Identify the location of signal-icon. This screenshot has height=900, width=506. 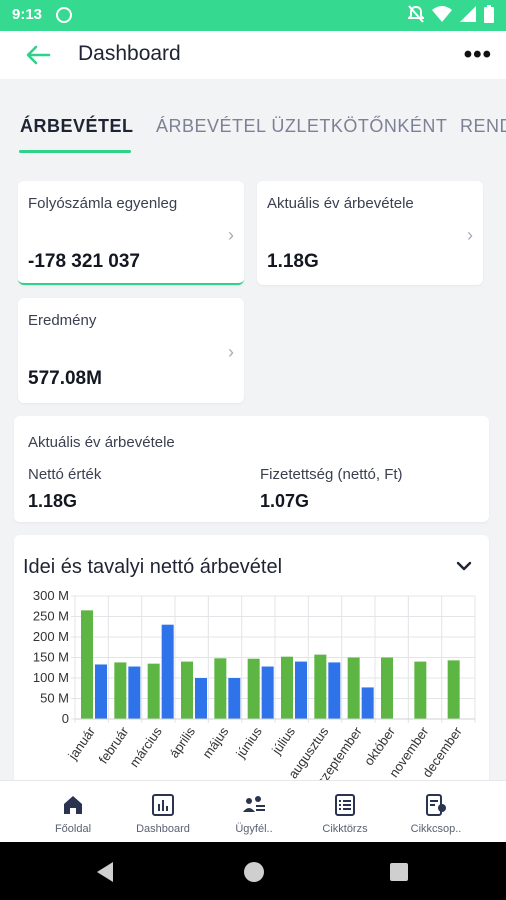
(468, 14).